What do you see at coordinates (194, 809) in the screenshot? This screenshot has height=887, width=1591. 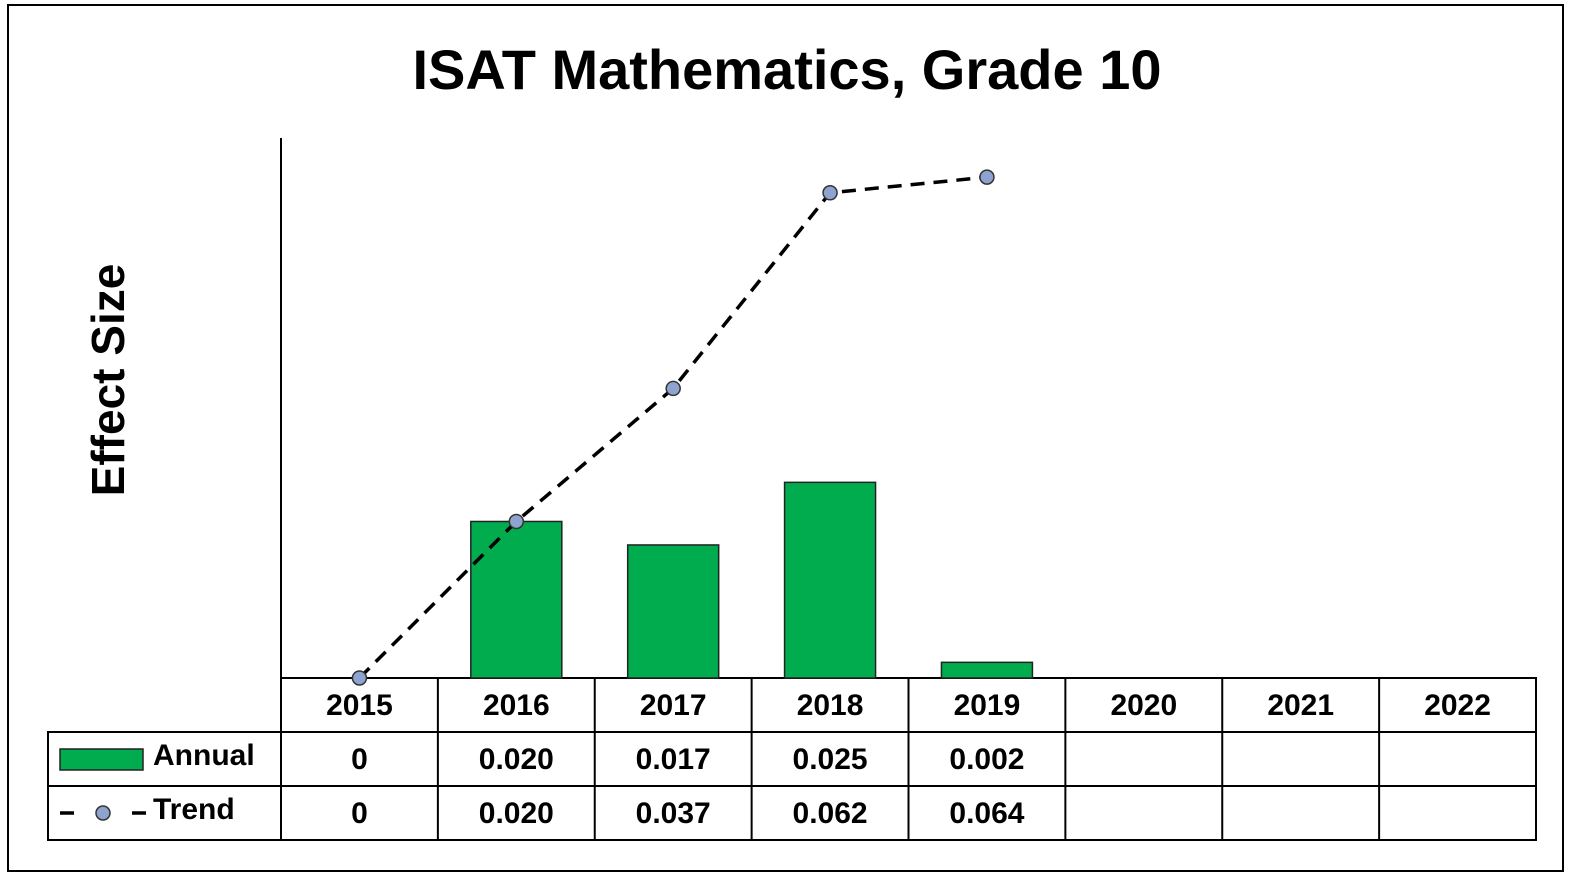 I see `legend-label: Trend` at bounding box center [194, 809].